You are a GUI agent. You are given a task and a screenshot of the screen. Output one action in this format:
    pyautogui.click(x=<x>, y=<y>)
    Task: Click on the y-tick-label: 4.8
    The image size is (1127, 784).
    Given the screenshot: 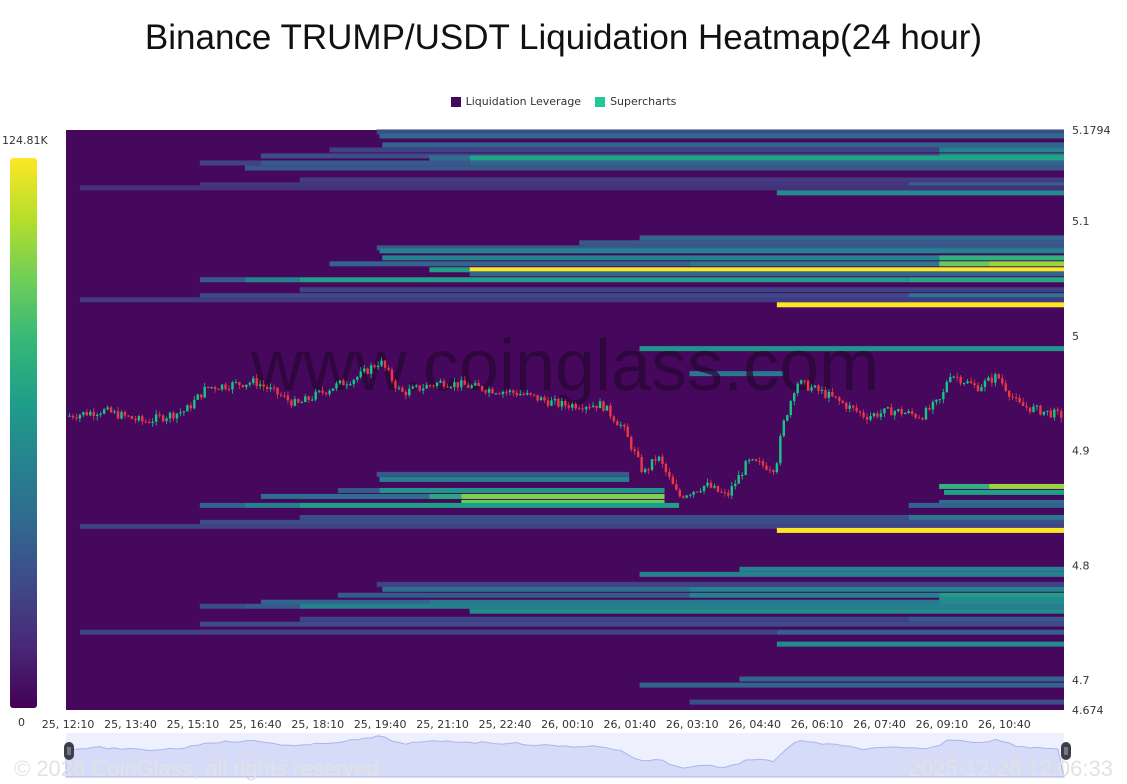 What is the action you would take?
    pyautogui.click(x=1081, y=565)
    